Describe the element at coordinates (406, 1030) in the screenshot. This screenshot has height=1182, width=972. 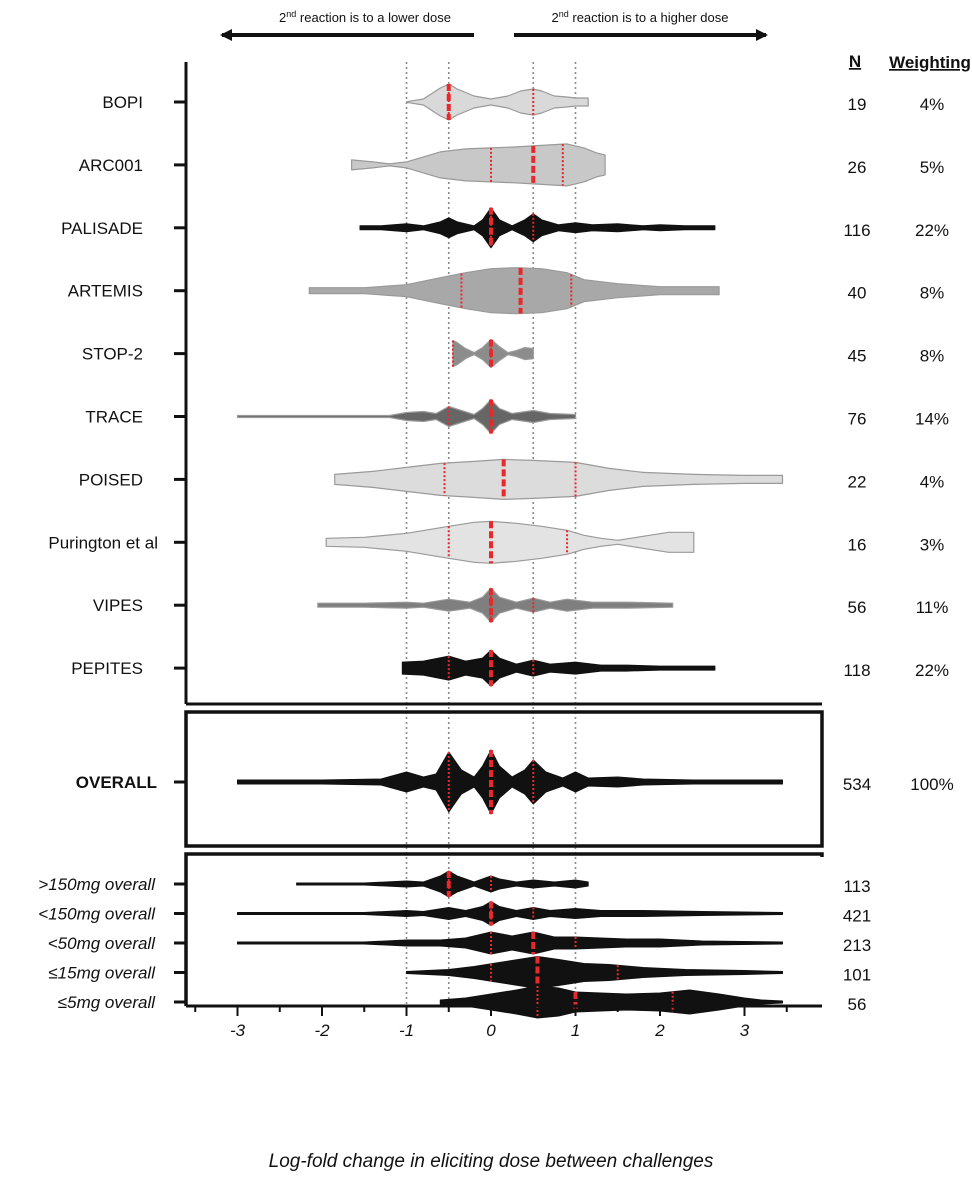
I see `x-tick-label: -1` at that location.